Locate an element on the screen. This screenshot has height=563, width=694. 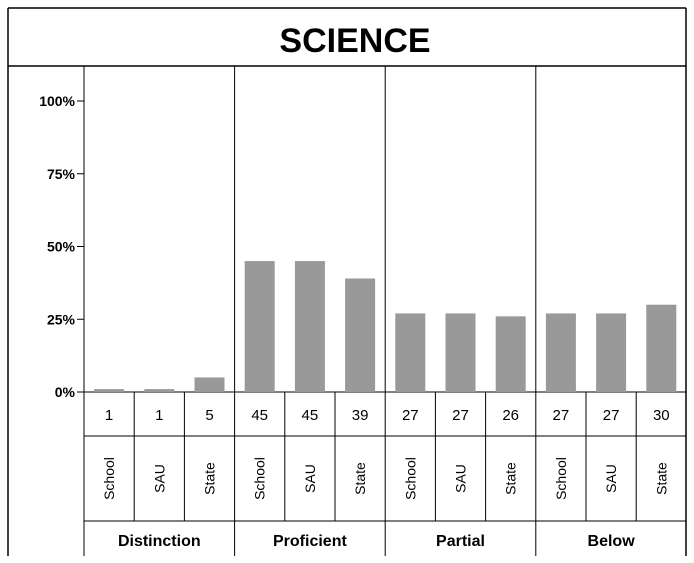
bar-proficient-sau is located at coordinates (309, 326).